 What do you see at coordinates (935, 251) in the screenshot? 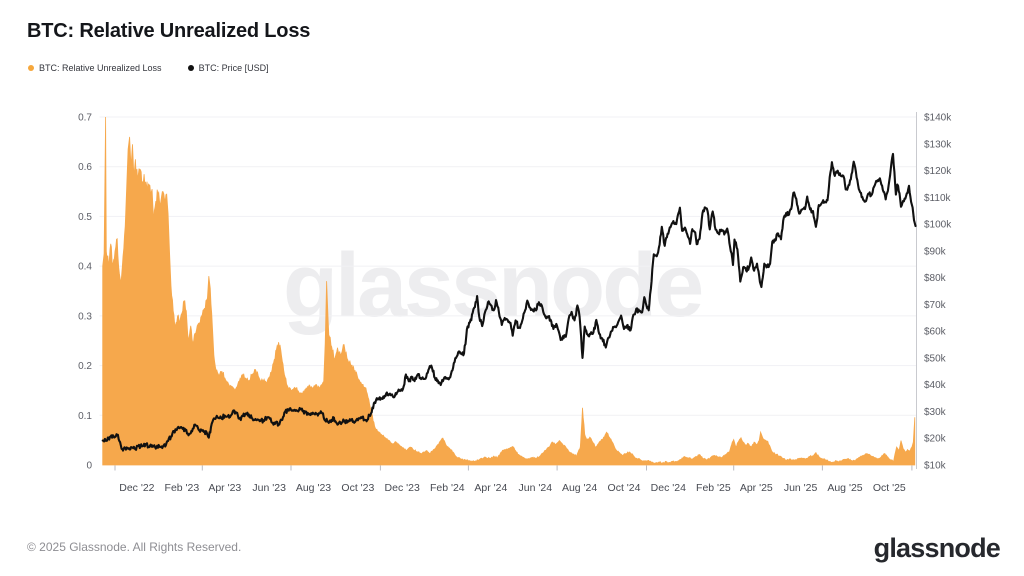
I see `right-axis-tick-label: $90k` at bounding box center [935, 251].